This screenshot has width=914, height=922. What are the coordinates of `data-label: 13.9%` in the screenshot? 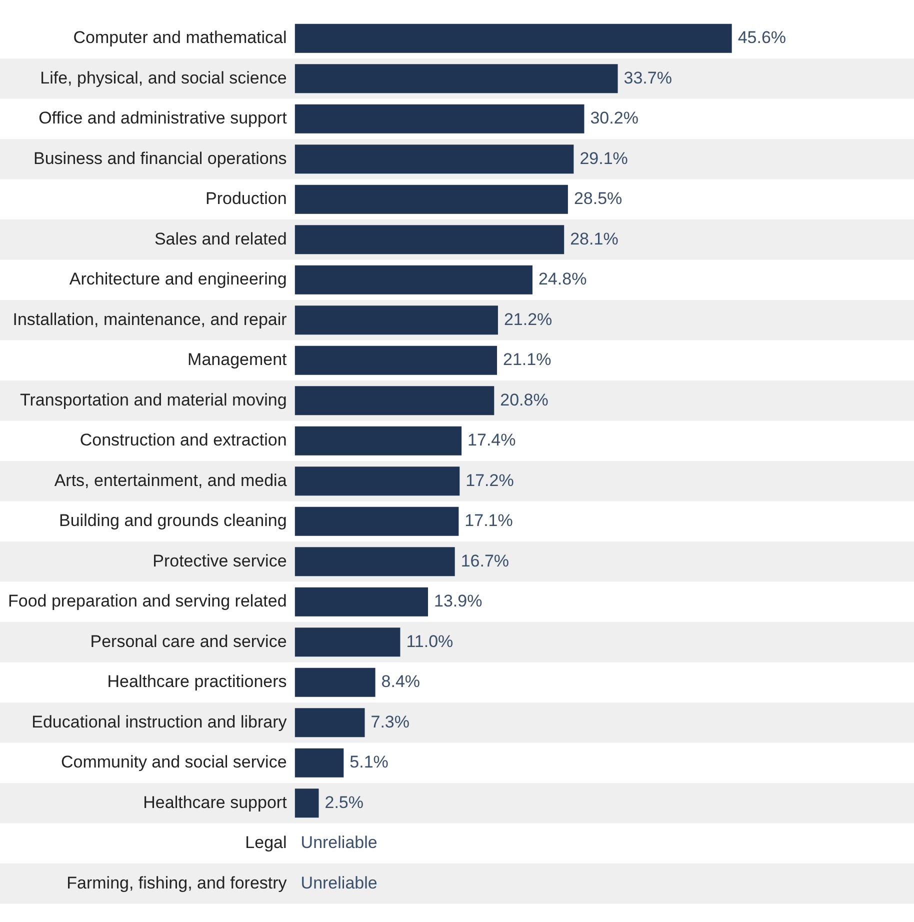 It's located at (458, 601).